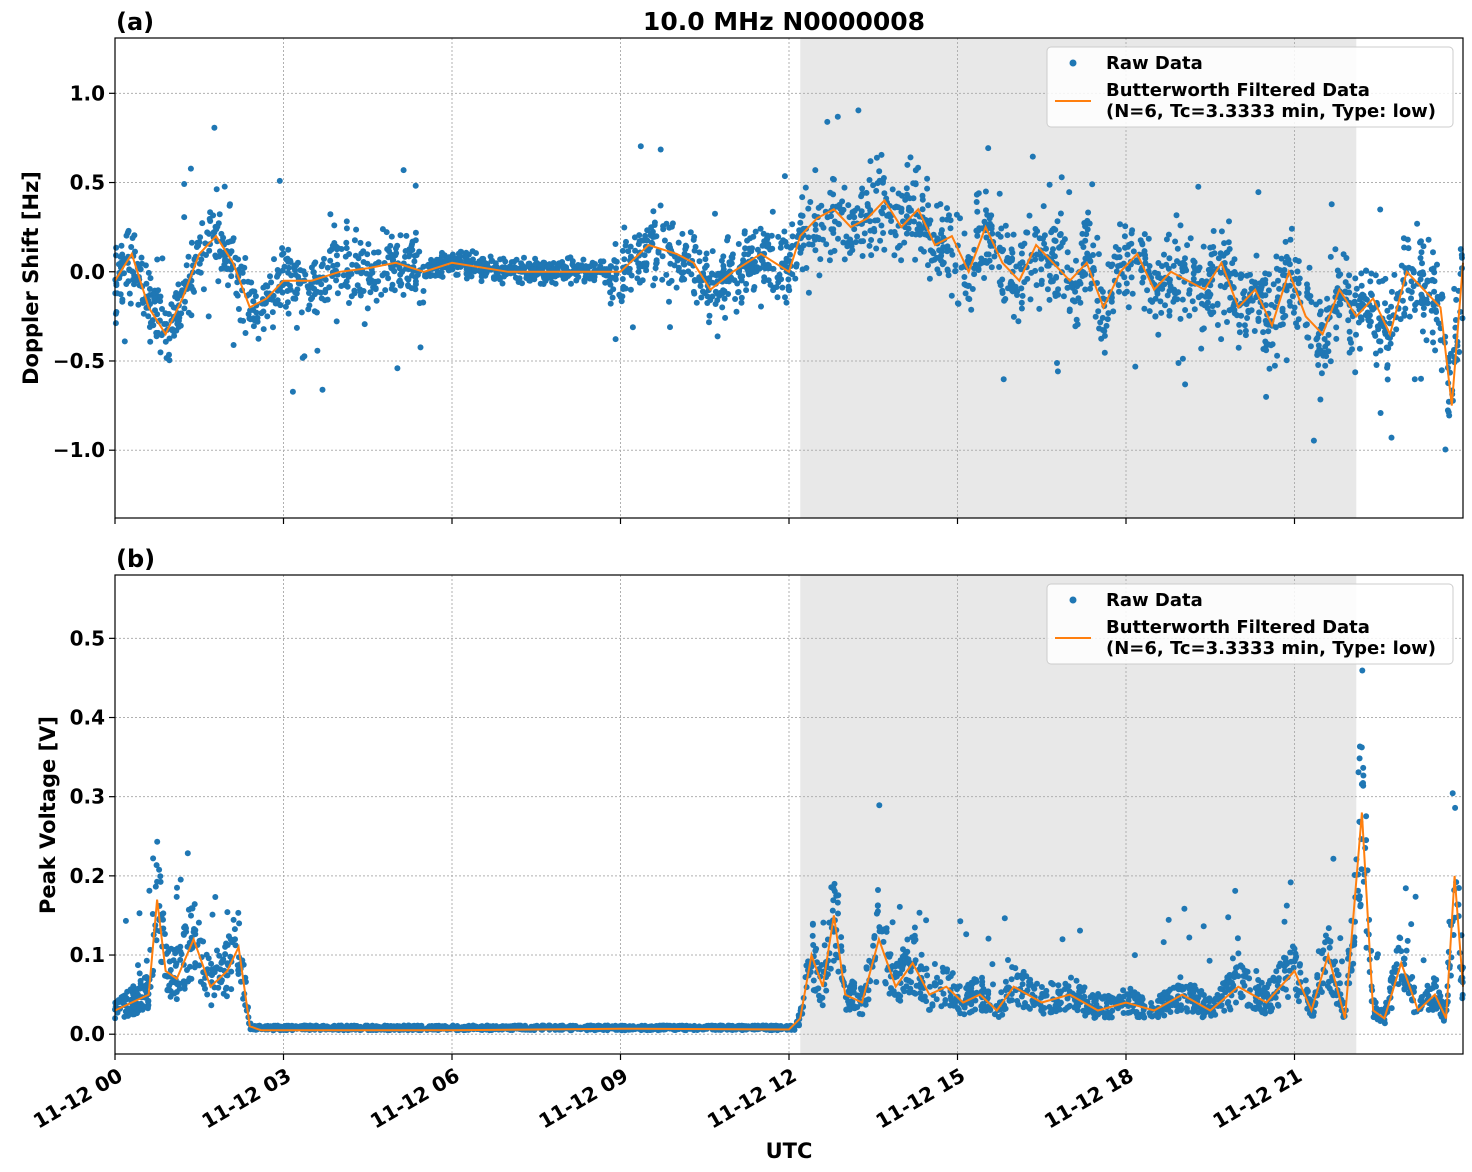  I want to click on panel-a-y-axis-label: Doppler Shift [Hz], so click(31, 278).